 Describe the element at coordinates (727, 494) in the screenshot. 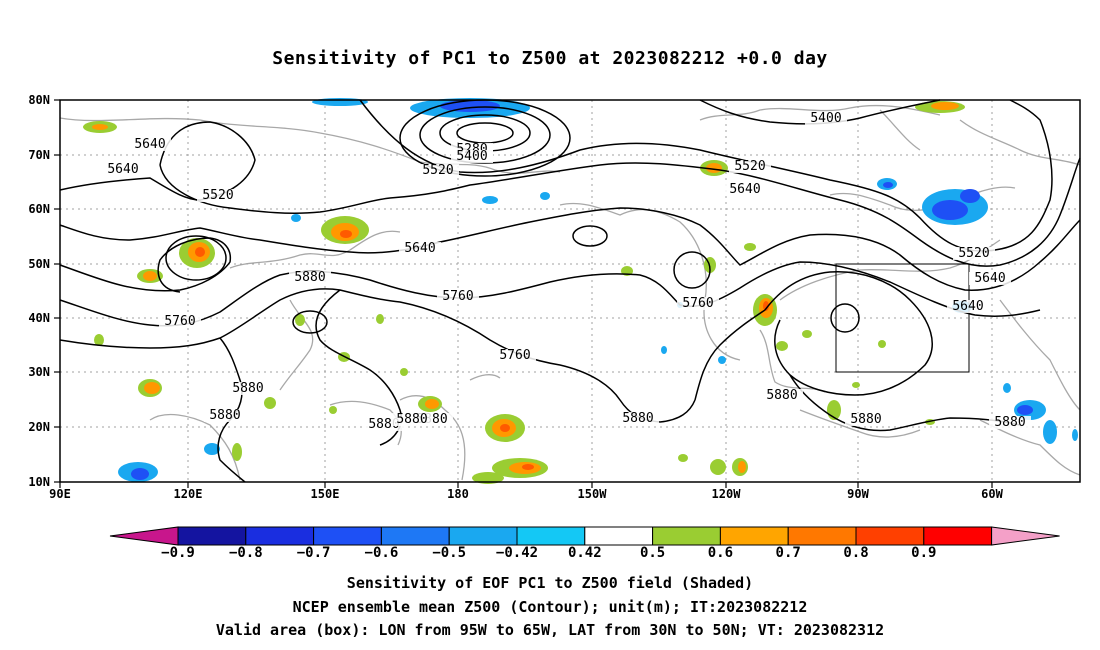

I see `lon-label: 120W` at that location.